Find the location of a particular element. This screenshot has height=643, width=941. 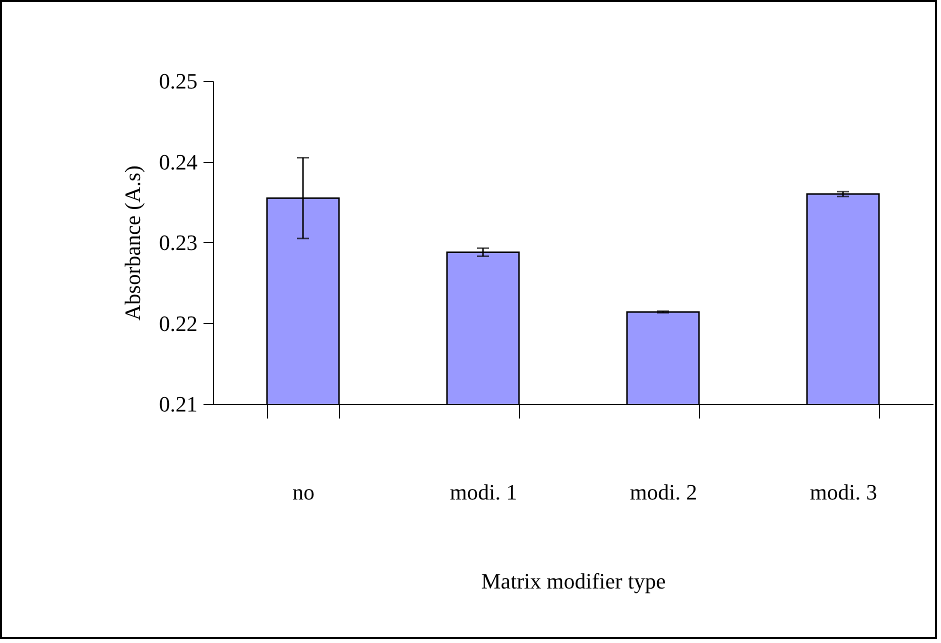

x-tick-label: modi. 2 is located at coordinates (664, 492).